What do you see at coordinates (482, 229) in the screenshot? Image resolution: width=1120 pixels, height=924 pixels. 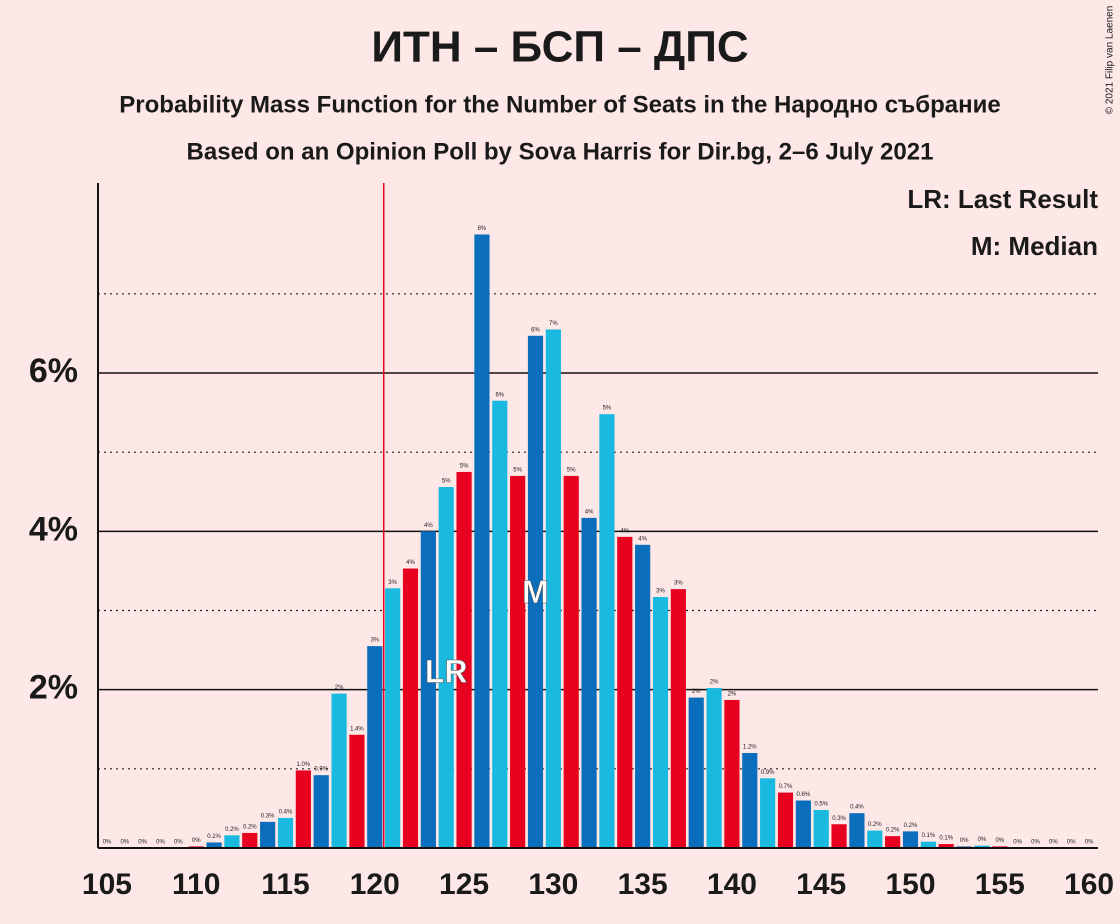 I see `value-label: 8%` at bounding box center [482, 229].